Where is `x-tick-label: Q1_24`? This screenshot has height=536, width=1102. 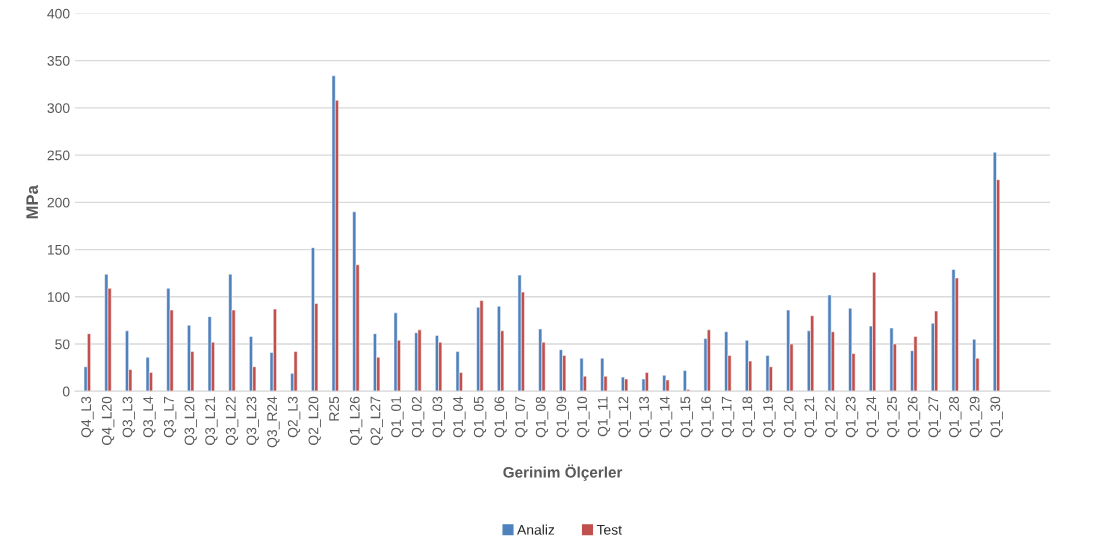 x-tick-label: Q1_24 is located at coordinates (872, 417).